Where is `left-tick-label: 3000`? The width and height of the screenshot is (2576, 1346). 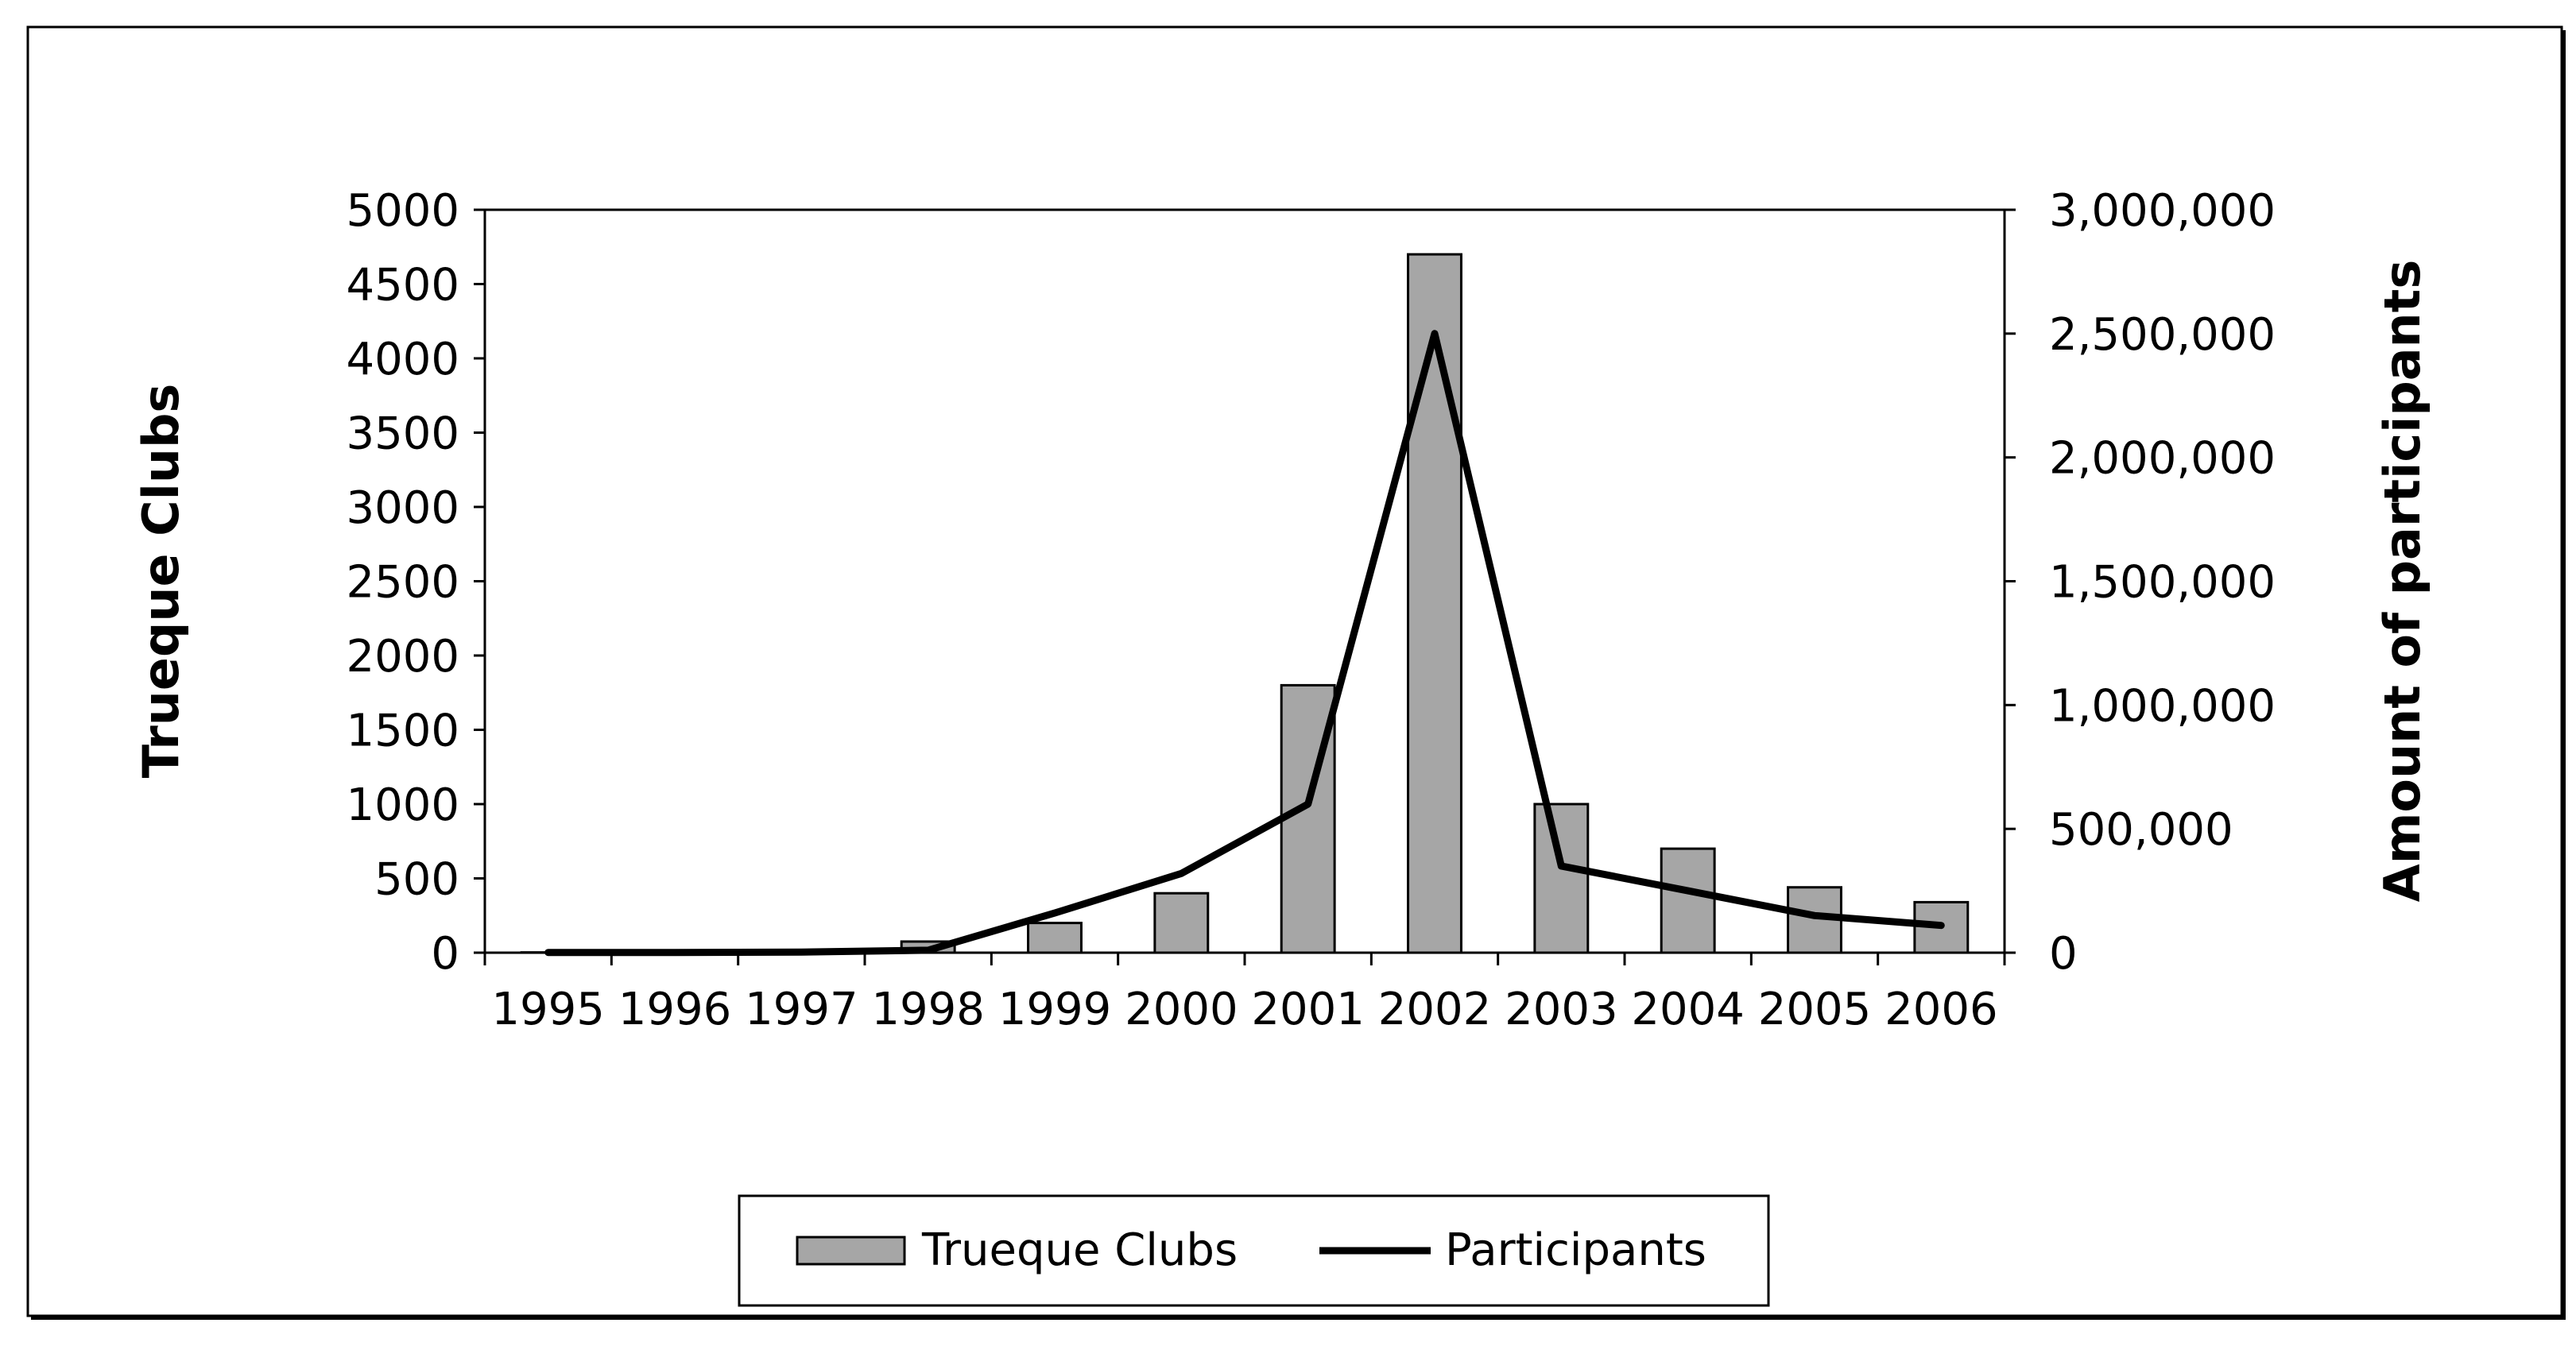
left-tick-label: 3000 is located at coordinates (402, 508).